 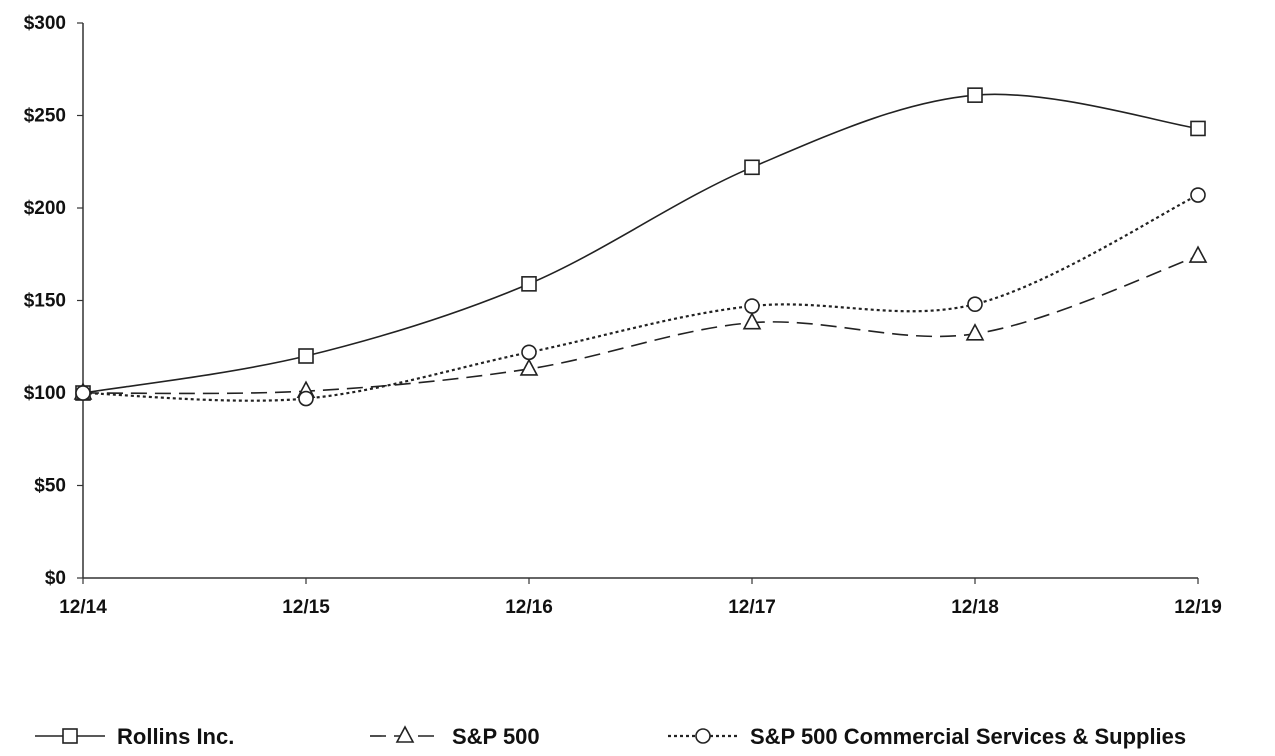 I want to click on legend-marker-circle, so click(x=703, y=736).